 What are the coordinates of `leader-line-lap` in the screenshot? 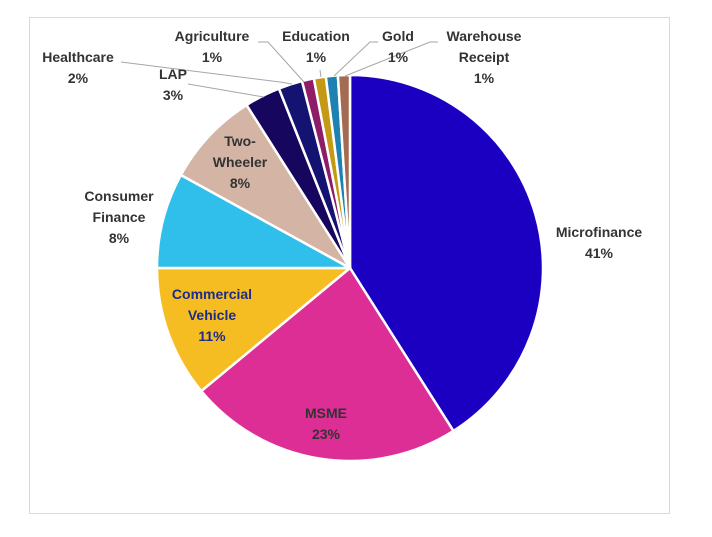 It's located at (226, 90).